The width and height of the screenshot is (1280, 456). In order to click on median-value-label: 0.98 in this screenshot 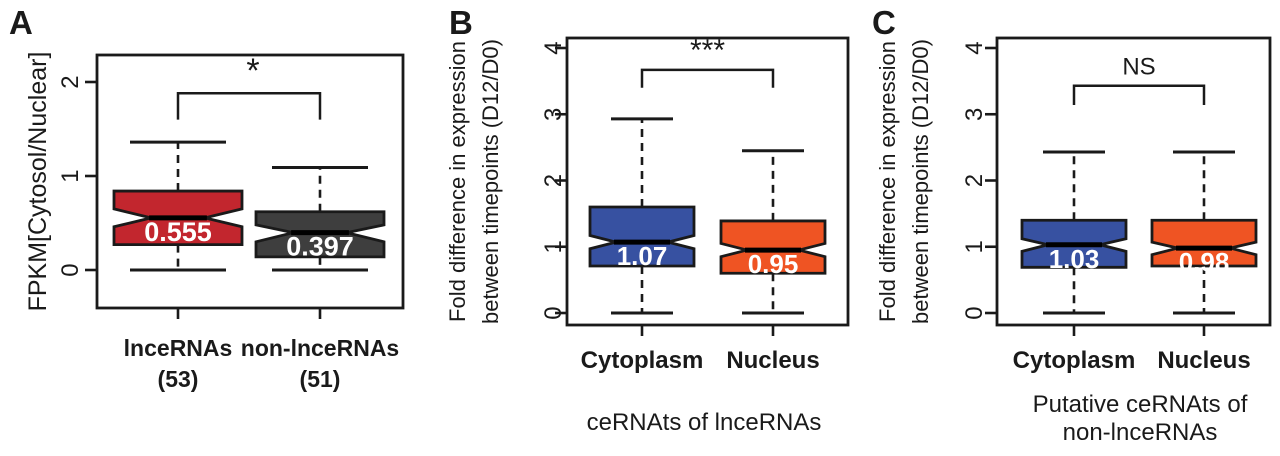, I will do `click(1204, 262)`.